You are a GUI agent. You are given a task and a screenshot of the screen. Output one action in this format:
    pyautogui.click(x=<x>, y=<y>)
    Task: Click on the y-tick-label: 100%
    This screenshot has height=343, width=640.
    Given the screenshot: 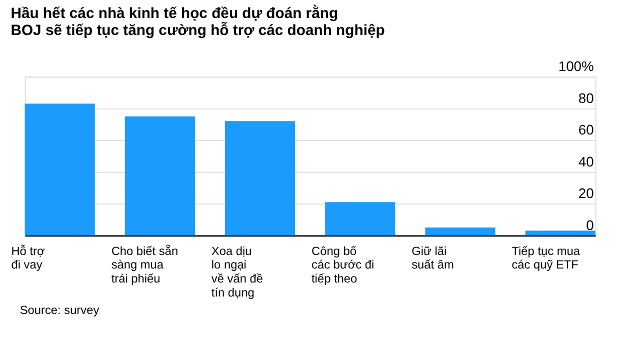 What is the action you would take?
    pyautogui.click(x=576, y=66)
    